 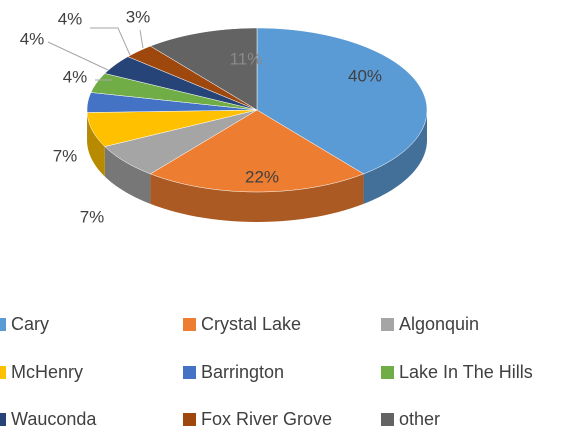 I want to click on data-label: 11%, so click(x=246, y=58).